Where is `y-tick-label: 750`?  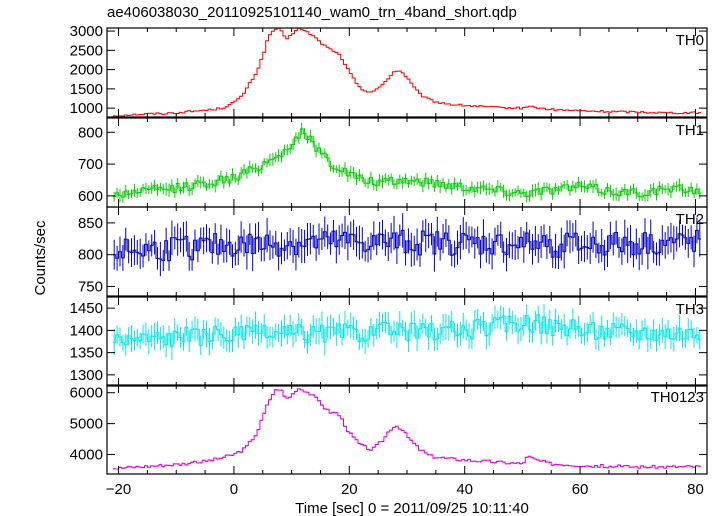 y-tick-label: 750 is located at coordinates (90, 286).